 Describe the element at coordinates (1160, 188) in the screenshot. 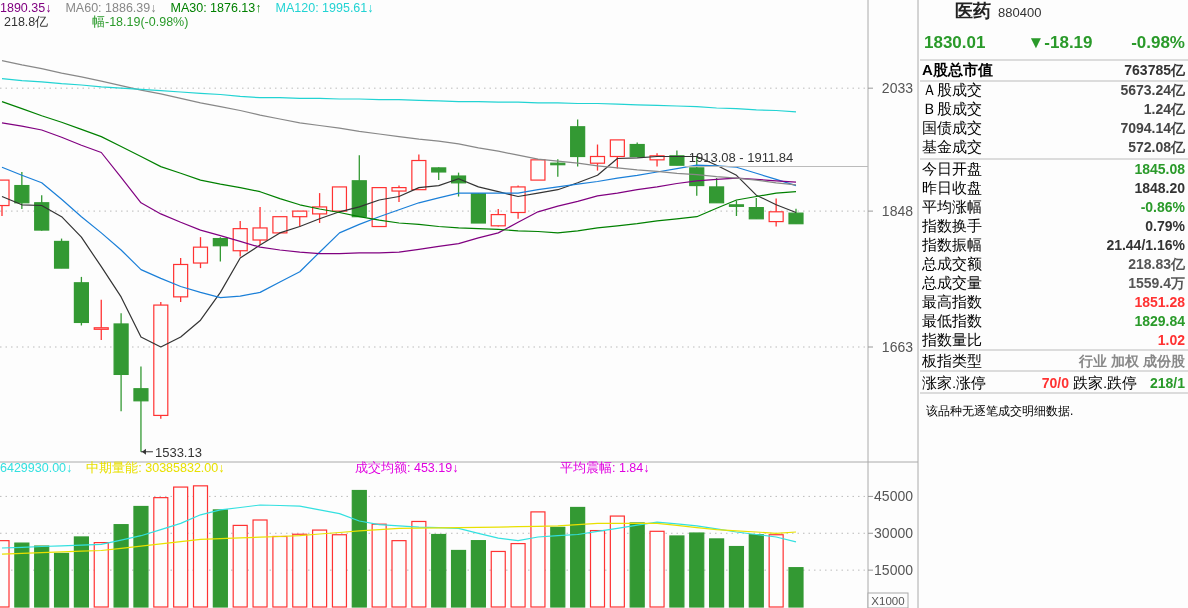

I see `text: 1848.20` at that location.